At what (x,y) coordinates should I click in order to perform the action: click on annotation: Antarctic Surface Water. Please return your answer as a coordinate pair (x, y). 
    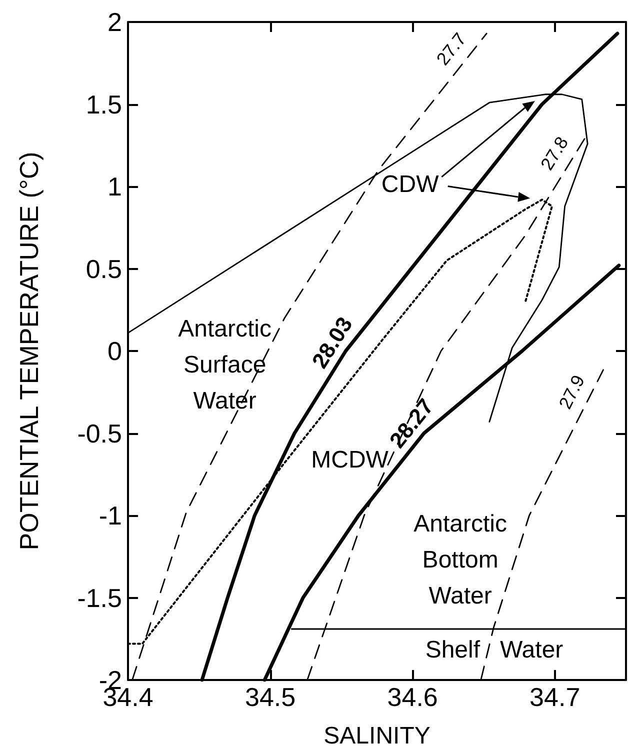
    Looking at the image, I should click on (225, 364).